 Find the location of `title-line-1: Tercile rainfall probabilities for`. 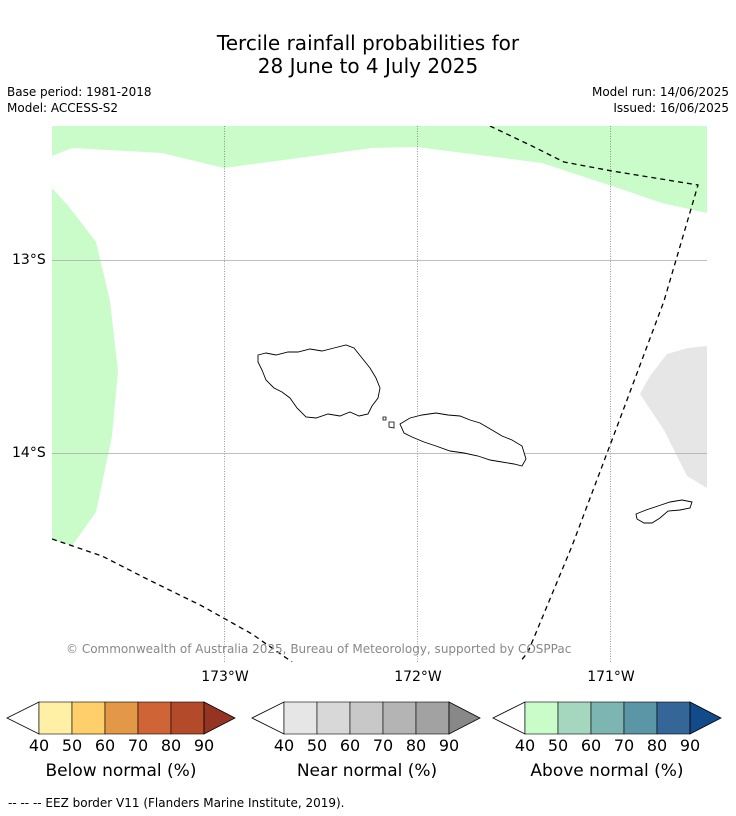

title-line-1: Tercile rainfall probabilities for is located at coordinates (368, 43).